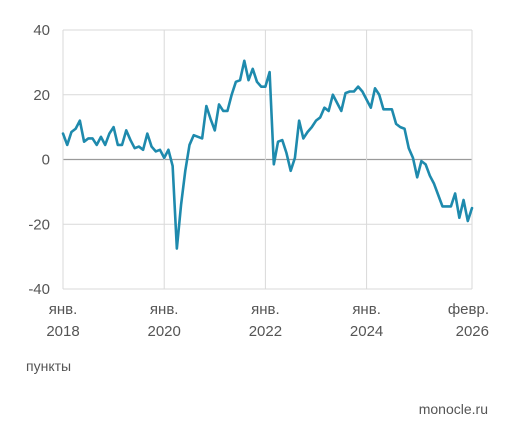 The image size is (516, 439). What do you see at coordinates (468, 309) in the screenshot?
I see `x-tick-month-label: февр.` at bounding box center [468, 309].